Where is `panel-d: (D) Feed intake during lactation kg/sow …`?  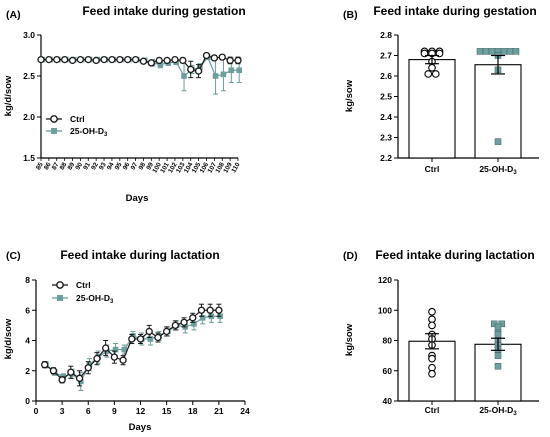 panel-d: (D) Feed intake during lactation kg/sow … is located at coordinates (441, 332).